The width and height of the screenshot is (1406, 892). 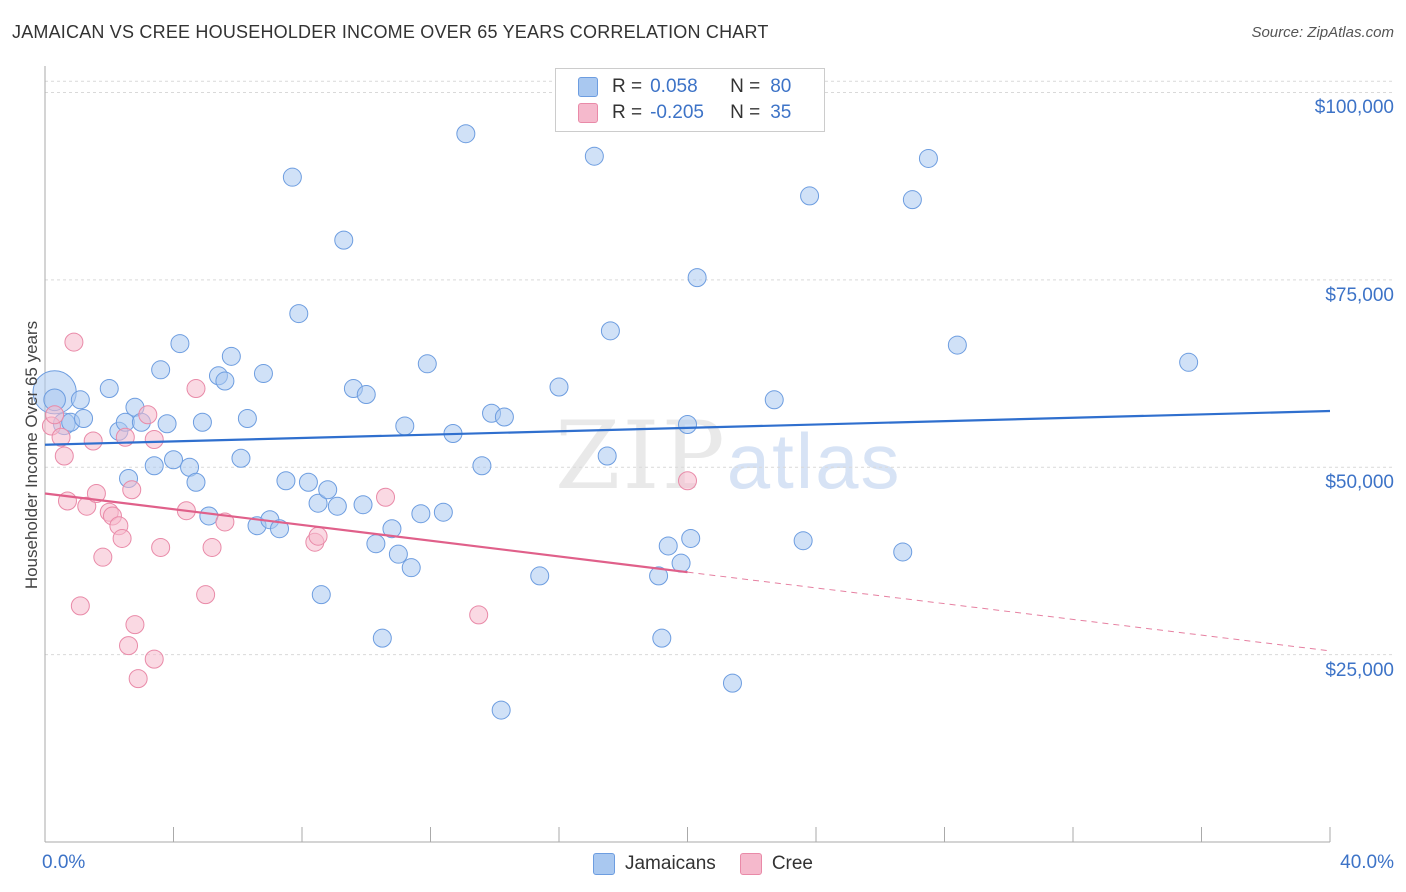 I want to click on legend-row-cree: R = -0.205 N = 35, so click(x=684, y=113).